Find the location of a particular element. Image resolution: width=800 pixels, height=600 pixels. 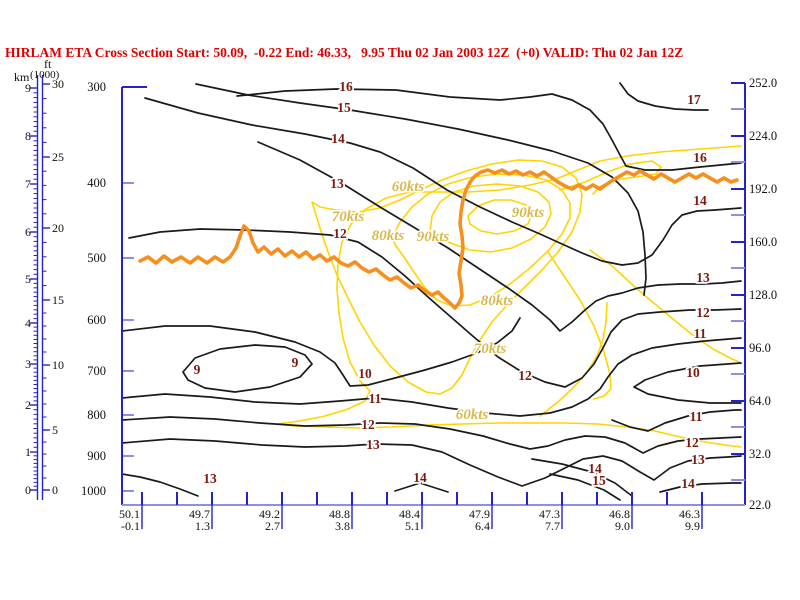

svg-text: 8 is located at coordinates (28, 136).